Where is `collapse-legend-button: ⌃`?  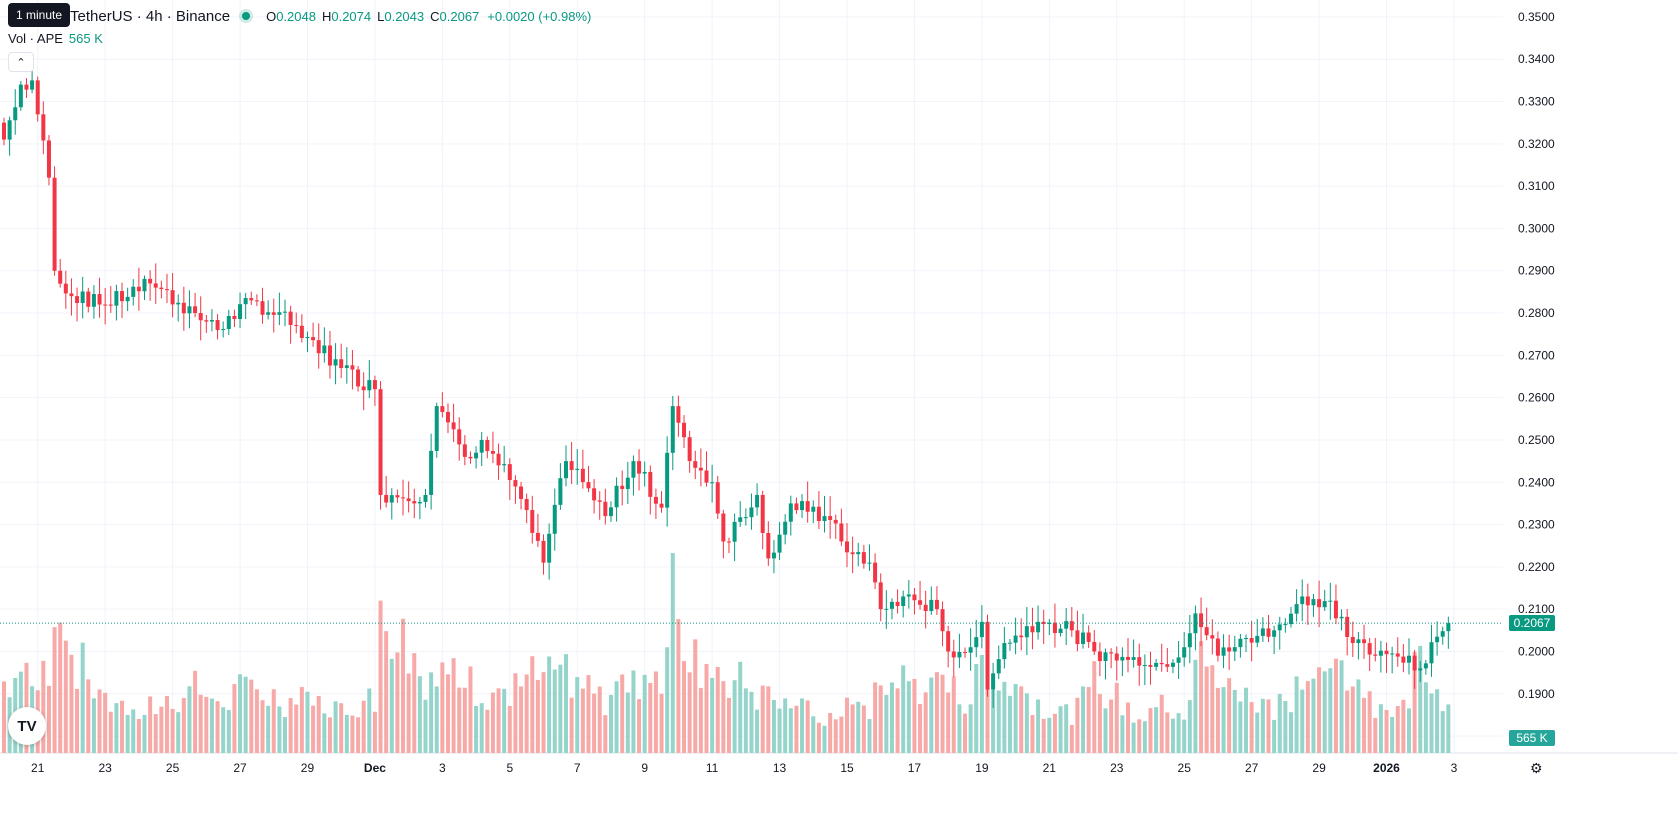 collapse-legend-button: ⌃ is located at coordinates (21, 62).